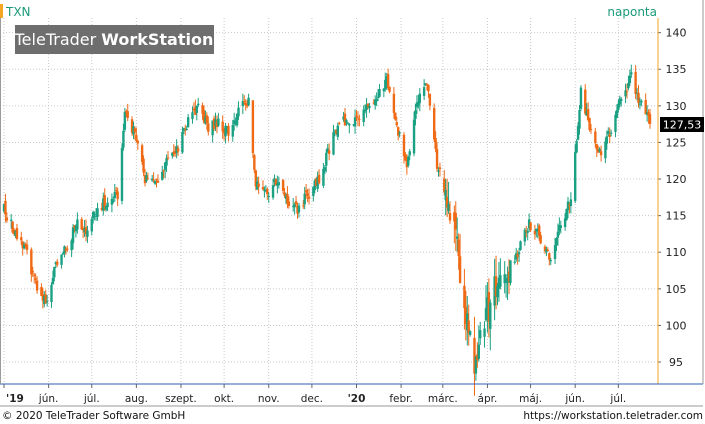  Describe the element at coordinates (676, 362) in the screenshot. I see `y-tick-label: 95` at that location.